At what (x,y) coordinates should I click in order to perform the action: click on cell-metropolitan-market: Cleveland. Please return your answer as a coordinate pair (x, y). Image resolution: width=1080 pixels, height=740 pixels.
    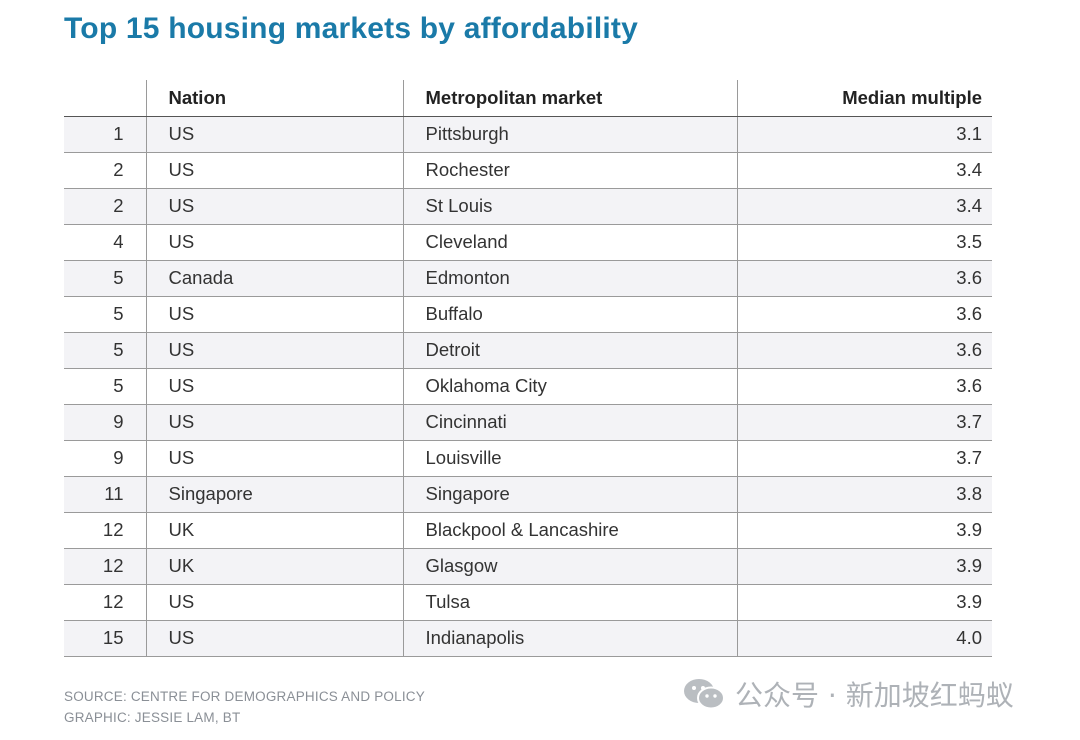
    Looking at the image, I should click on (570, 242).